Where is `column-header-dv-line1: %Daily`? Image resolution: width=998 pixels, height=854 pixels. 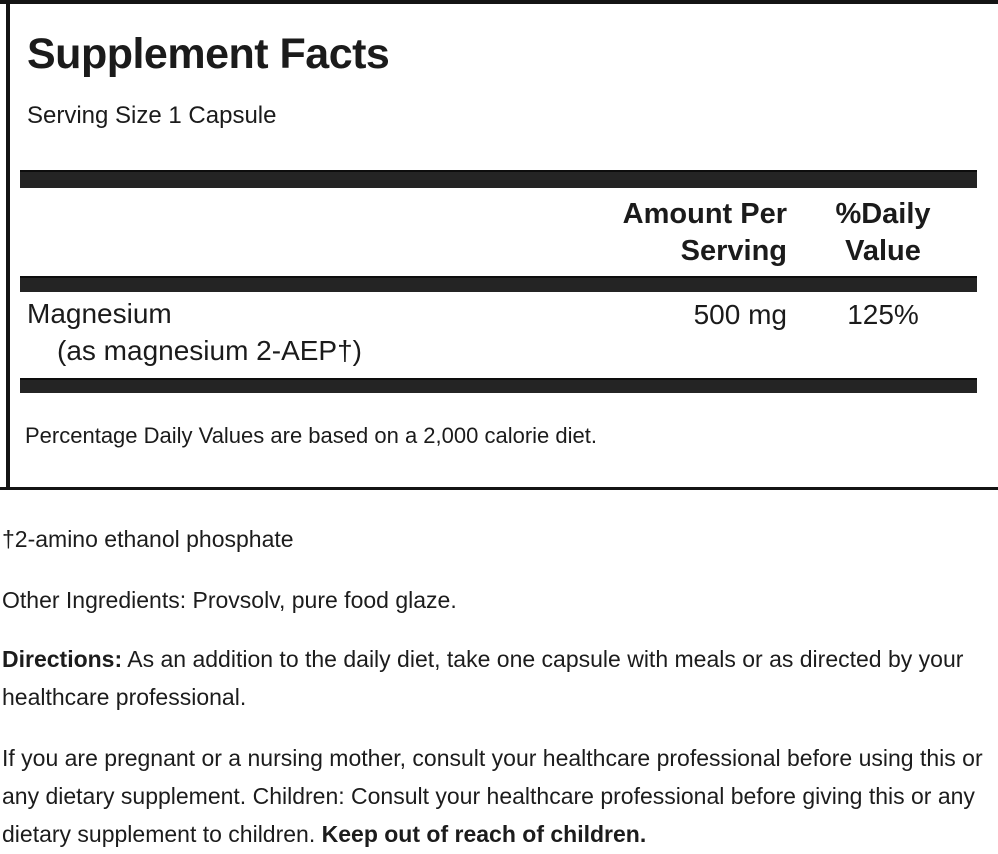
column-header-dv-line1: %Daily is located at coordinates (883, 214).